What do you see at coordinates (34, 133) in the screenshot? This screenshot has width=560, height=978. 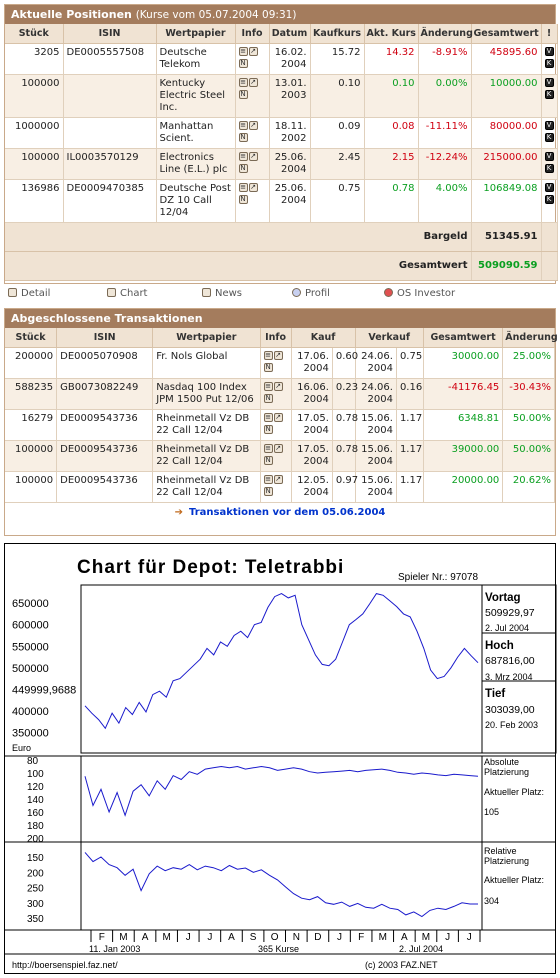 I see `cell-stueck: 1000000` at bounding box center [34, 133].